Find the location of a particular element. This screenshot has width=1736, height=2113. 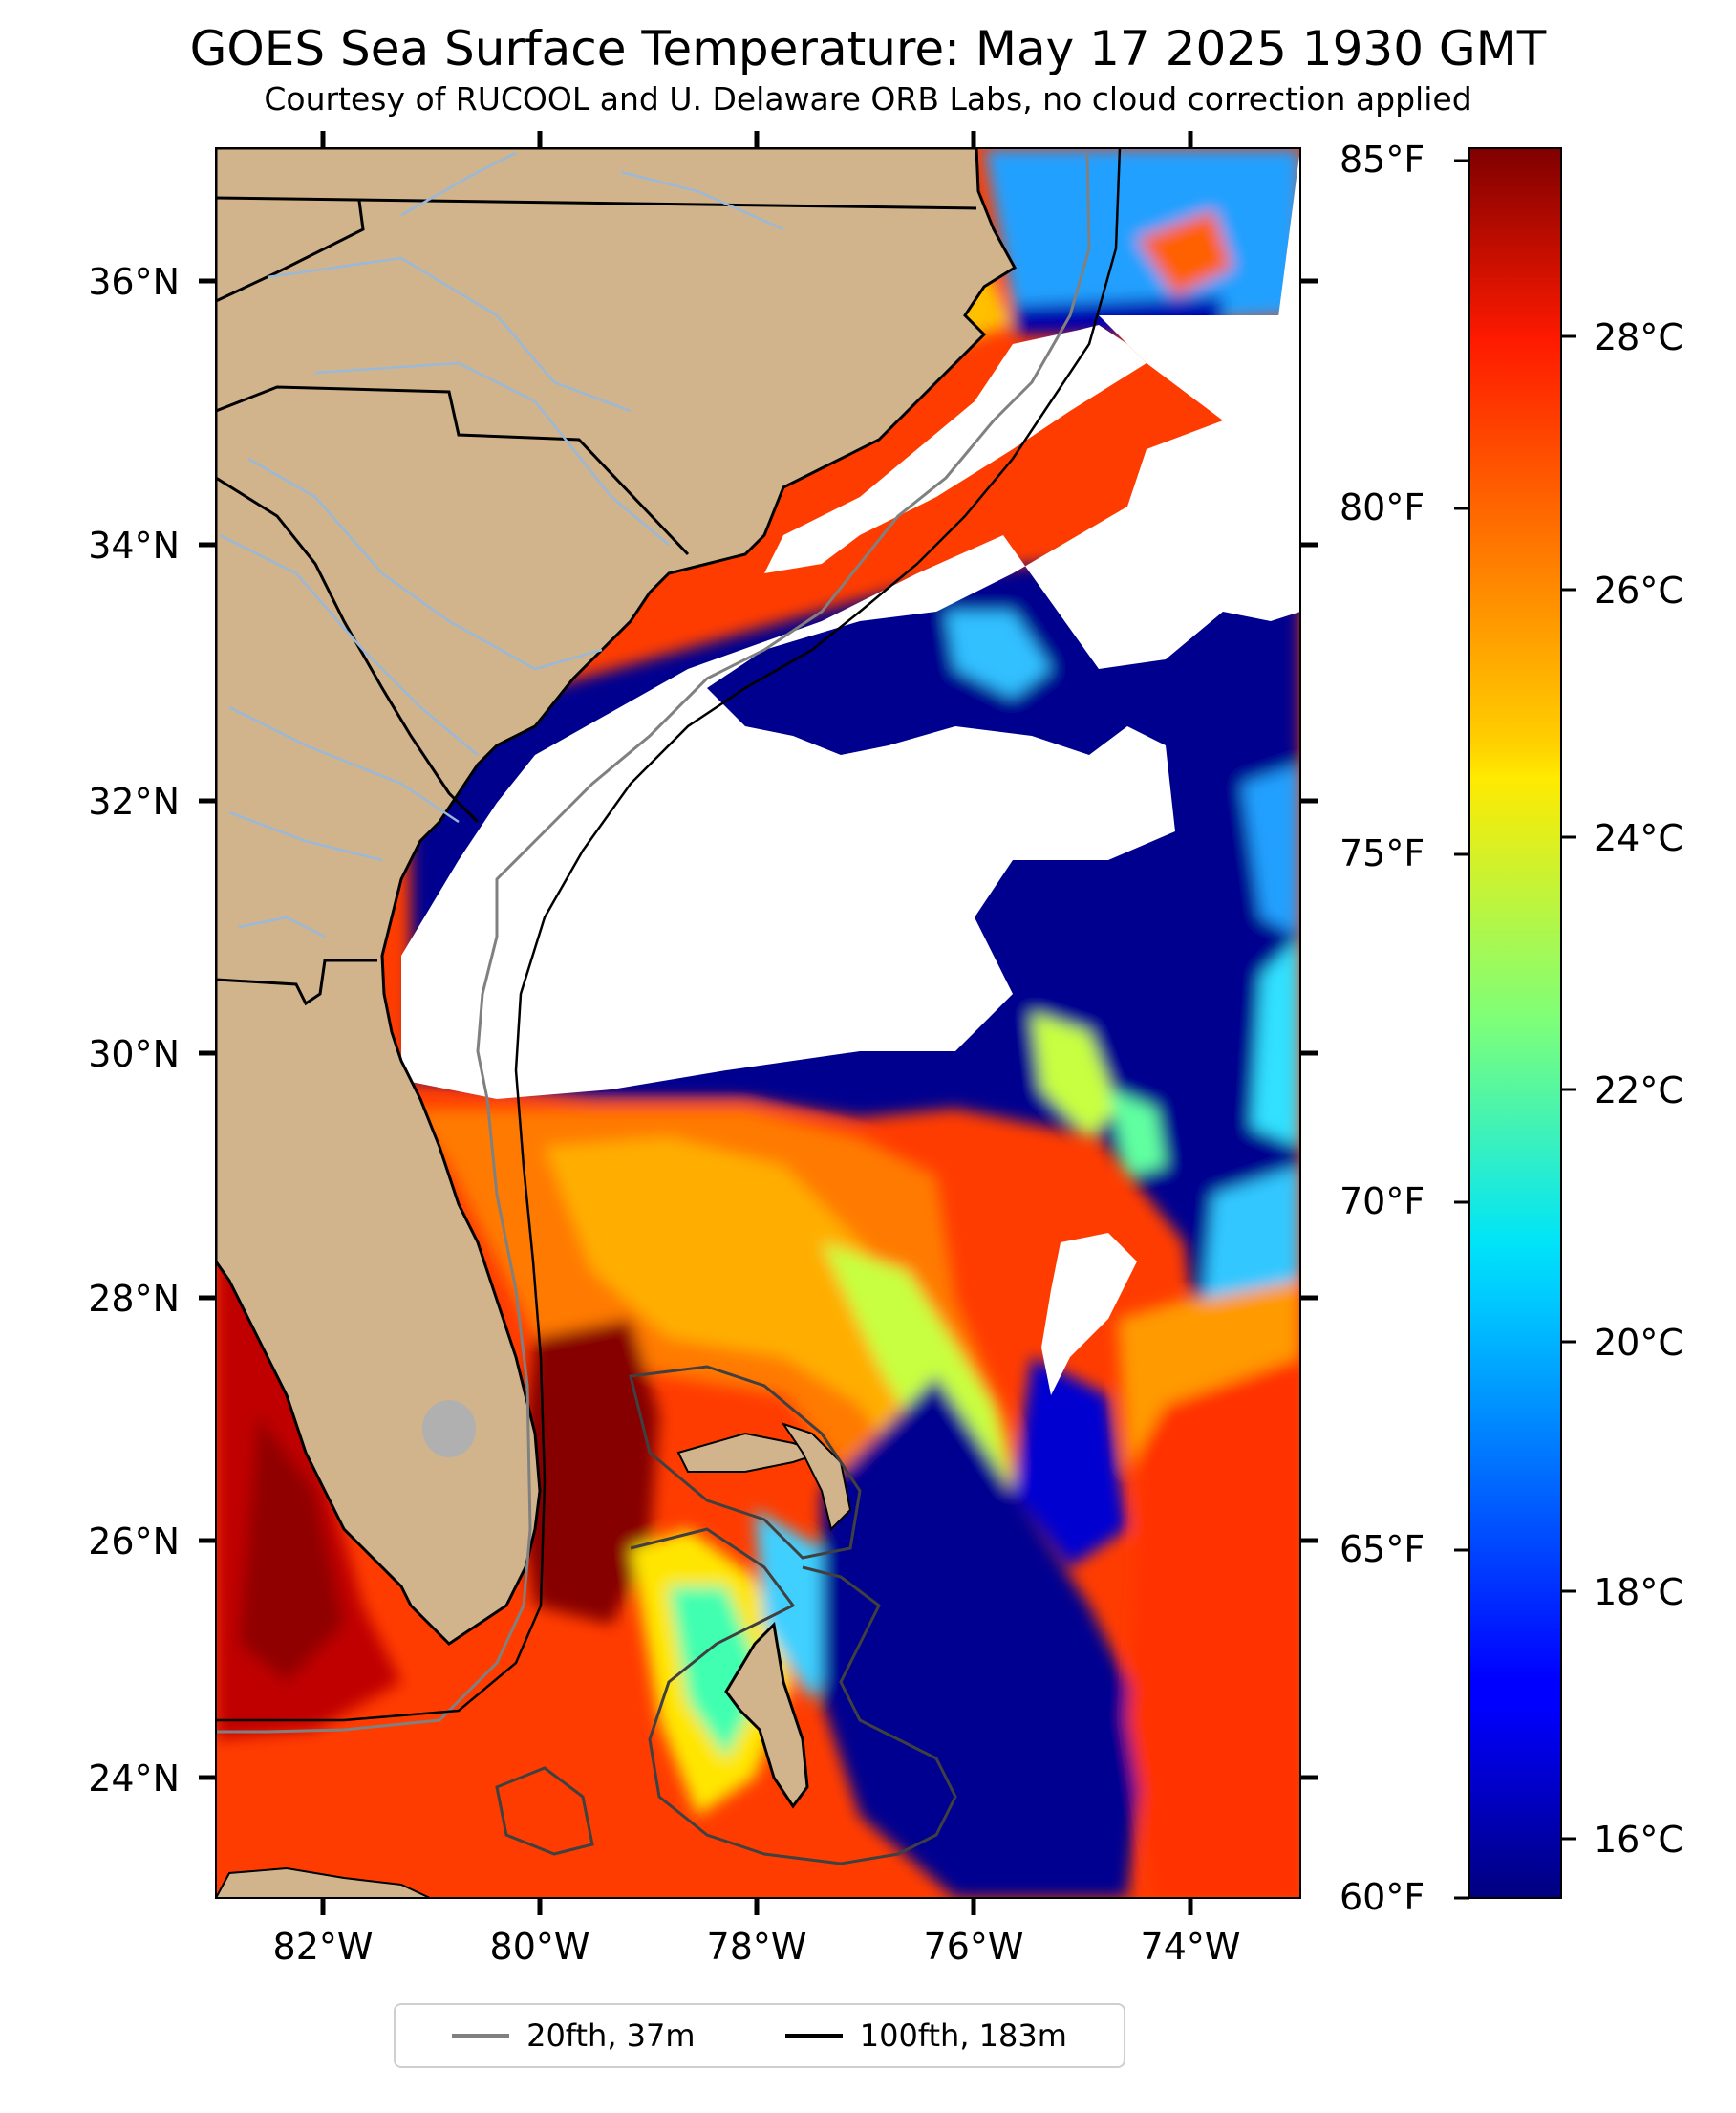

c-label-26: 26°C is located at coordinates (1638, 591).